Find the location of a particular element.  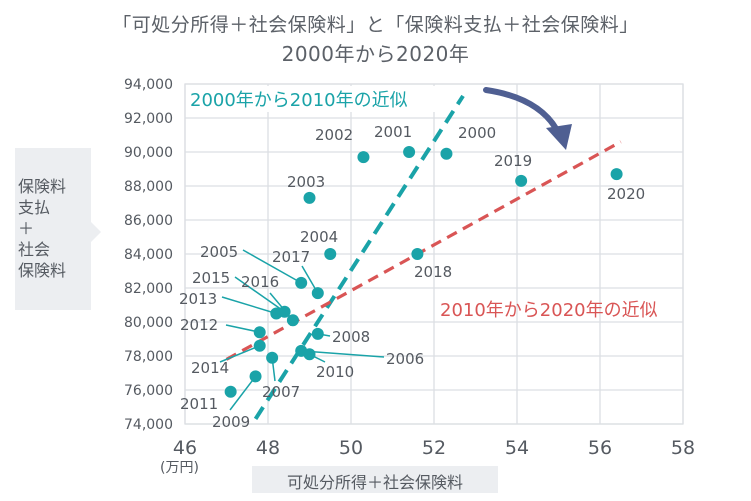

data-point-2015 is located at coordinates (284, 311).